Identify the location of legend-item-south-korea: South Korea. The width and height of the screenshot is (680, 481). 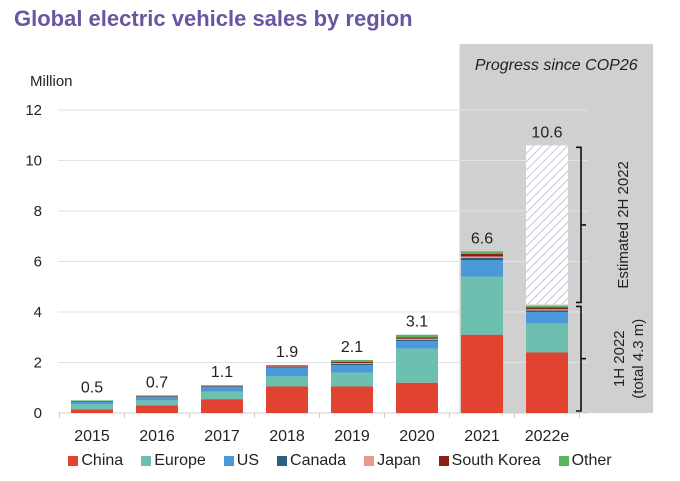
(489, 461).